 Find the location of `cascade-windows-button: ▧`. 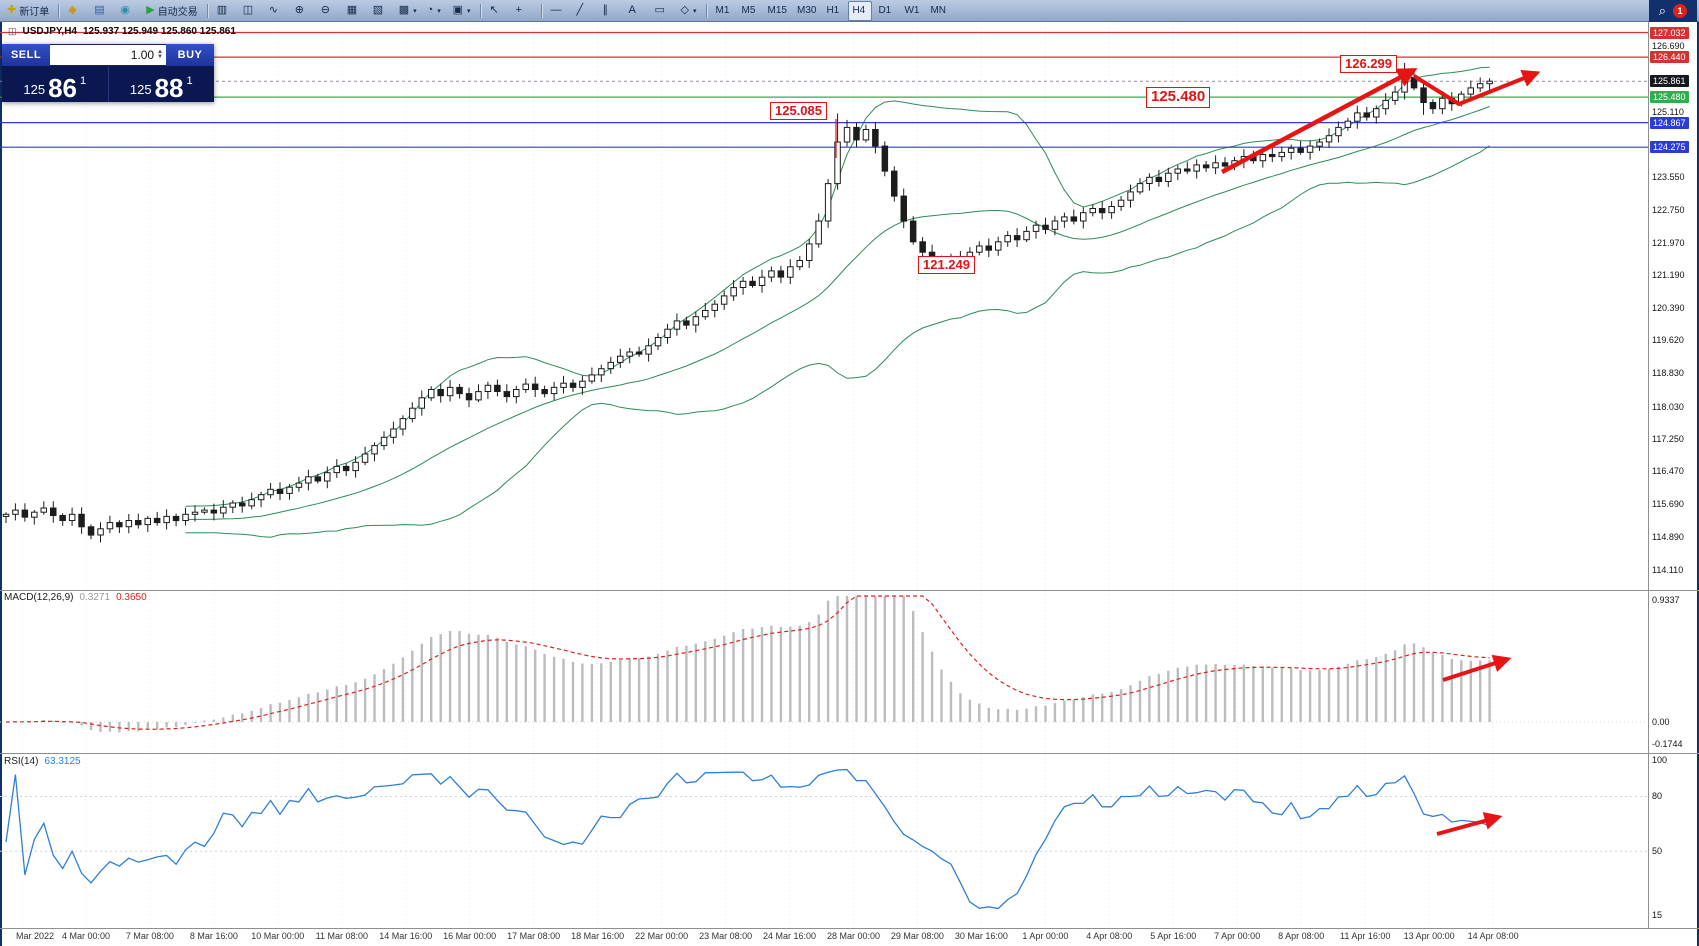

cascade-windows-button: ▧ is located at coordinates (381, 11).